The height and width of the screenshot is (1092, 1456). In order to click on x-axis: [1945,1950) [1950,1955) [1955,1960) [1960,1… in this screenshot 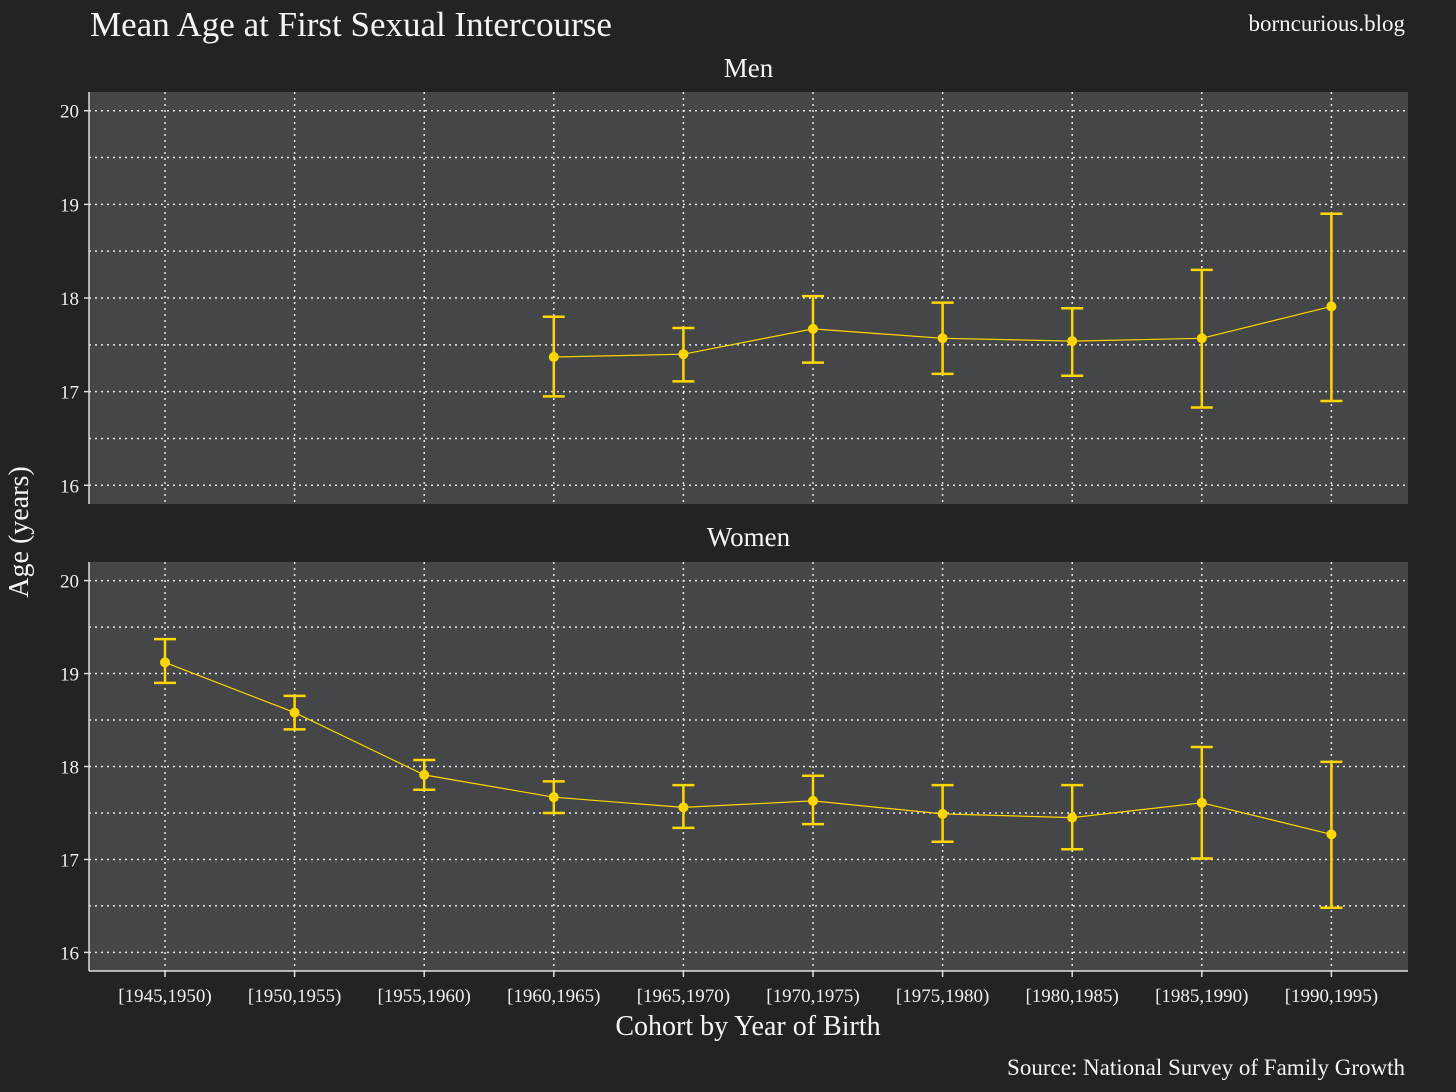, I will do `click(748, 988)`.